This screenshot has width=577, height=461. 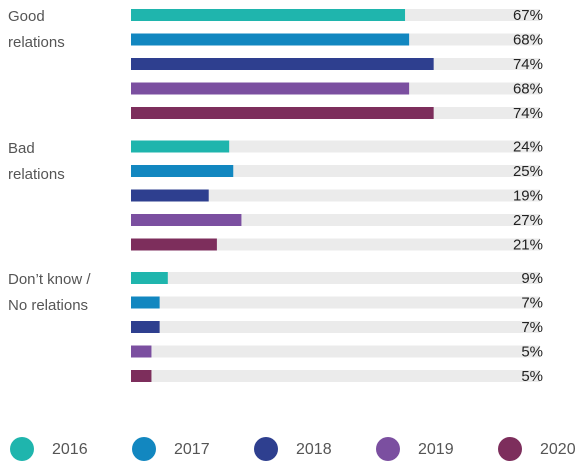 I want to click on value-label: 9%, so click(x=532, y=278).